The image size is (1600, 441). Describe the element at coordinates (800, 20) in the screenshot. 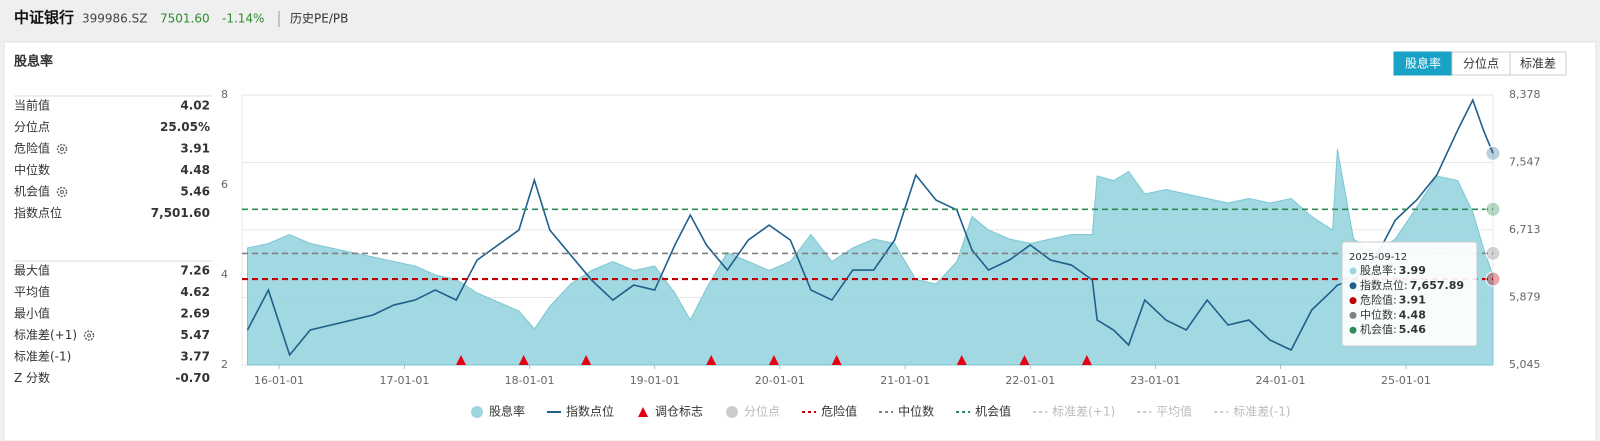

I see `header-bar` at that location.